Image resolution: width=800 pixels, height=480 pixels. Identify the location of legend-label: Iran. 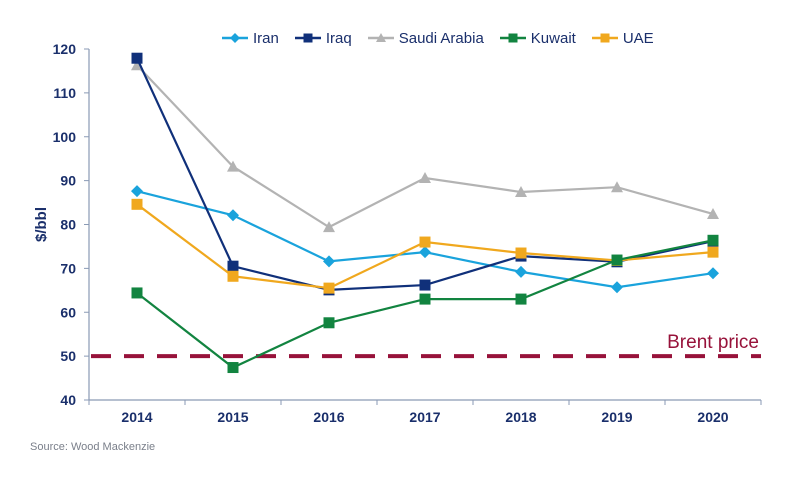
(266, 38).